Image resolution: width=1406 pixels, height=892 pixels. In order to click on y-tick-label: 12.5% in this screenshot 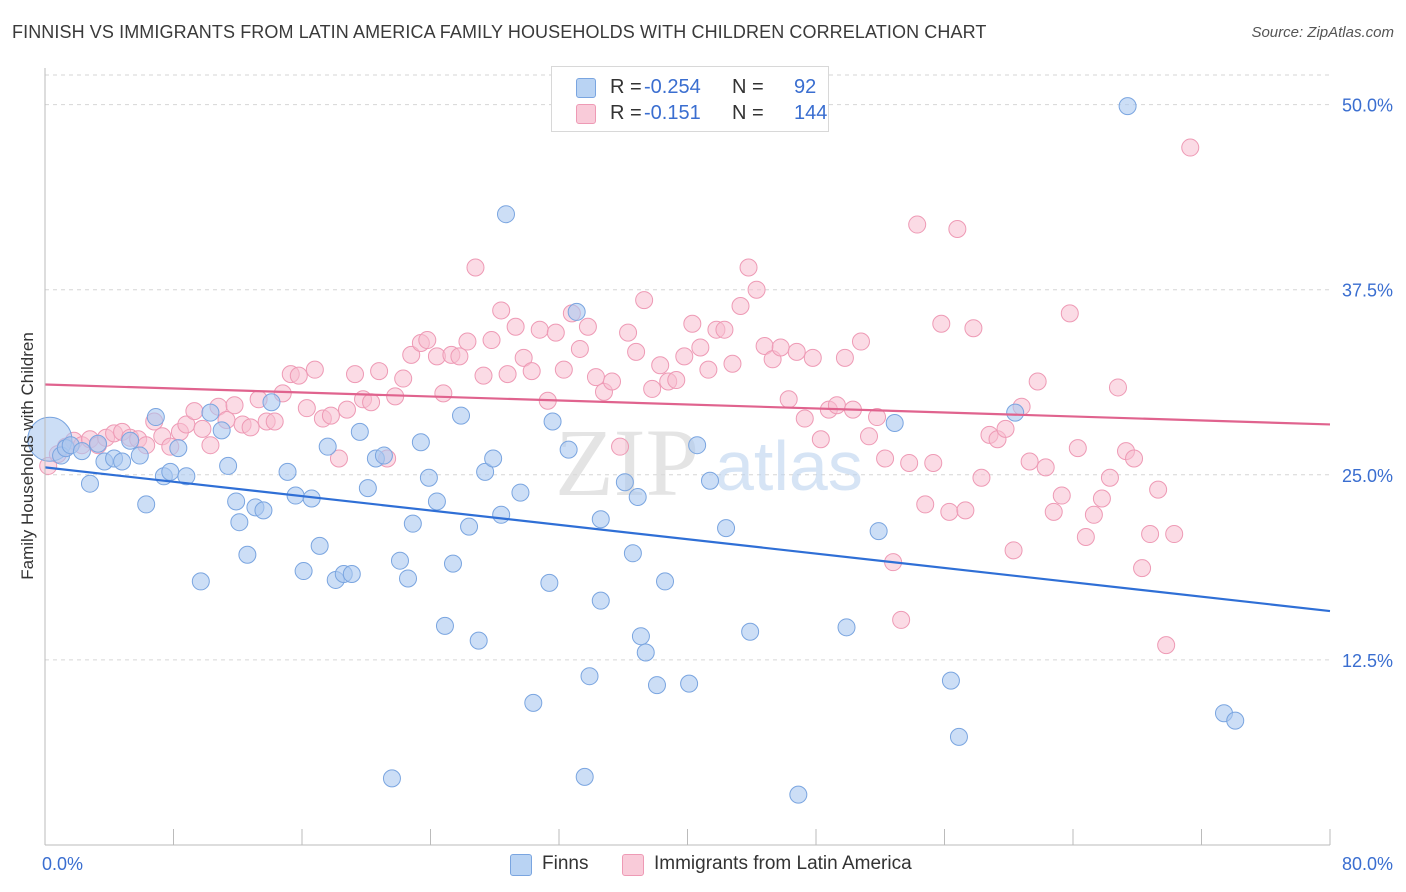, I will do `click(1367, 661)`.